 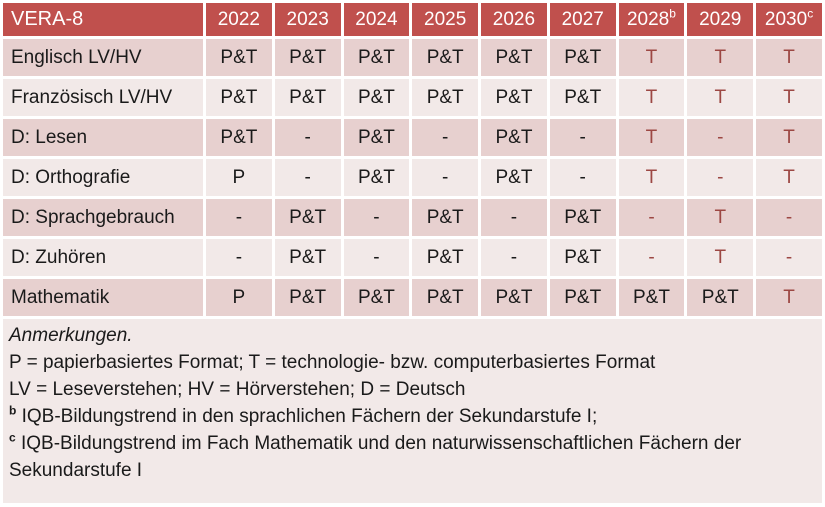 What do you see at coordinates (307, 19) in the screenshot?
I see `col-header-2023: 2023` at bounding box center [307, 19].